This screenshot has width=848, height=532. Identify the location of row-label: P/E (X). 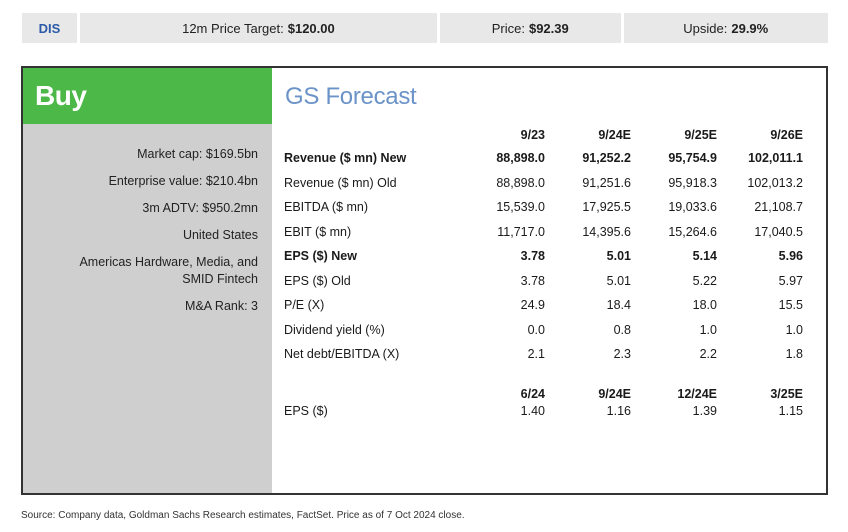
(304, 305).